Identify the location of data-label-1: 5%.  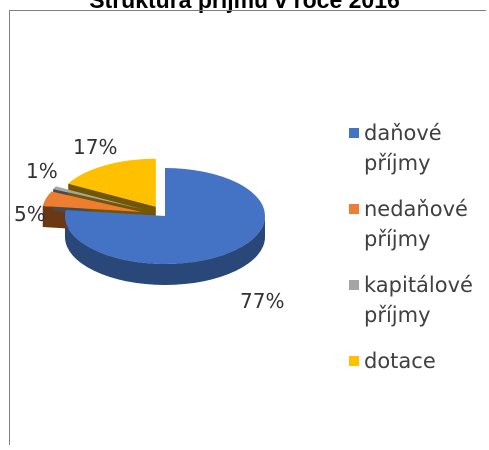
(30, 214).